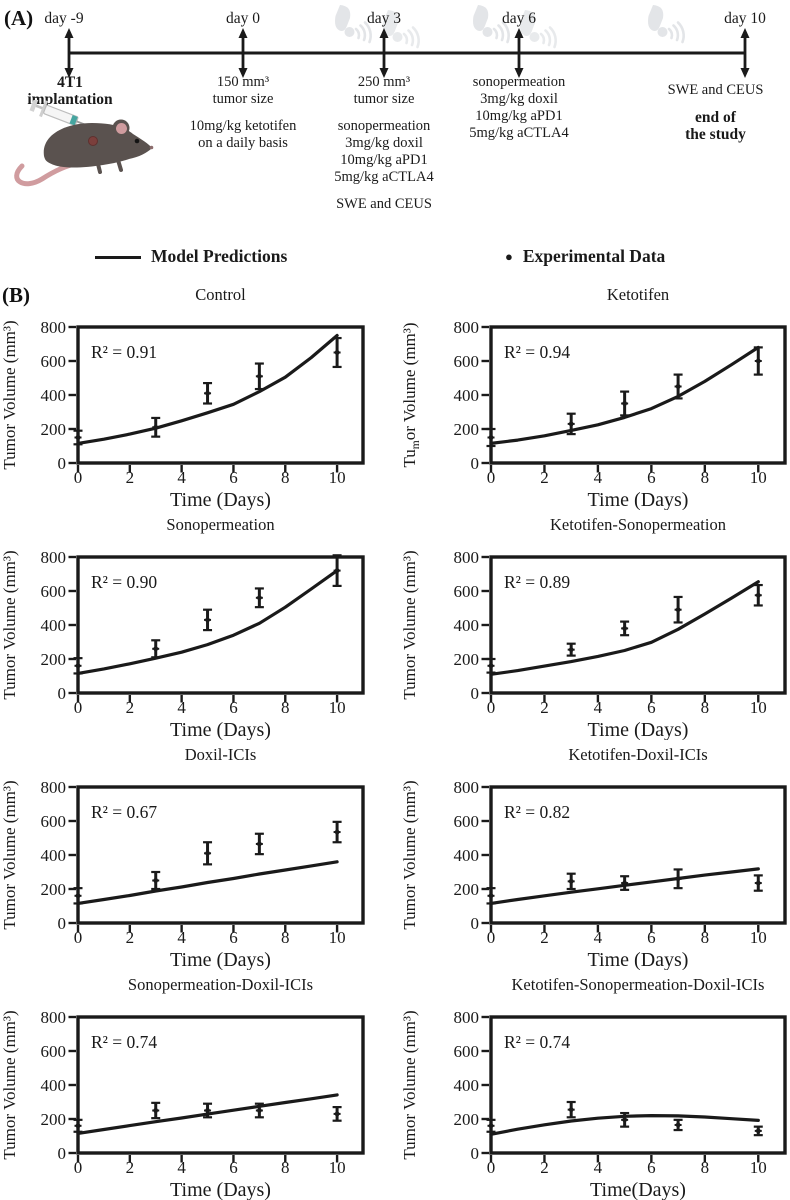  I want to click on legend-data-label: Experimental Data, so click(594, 256).